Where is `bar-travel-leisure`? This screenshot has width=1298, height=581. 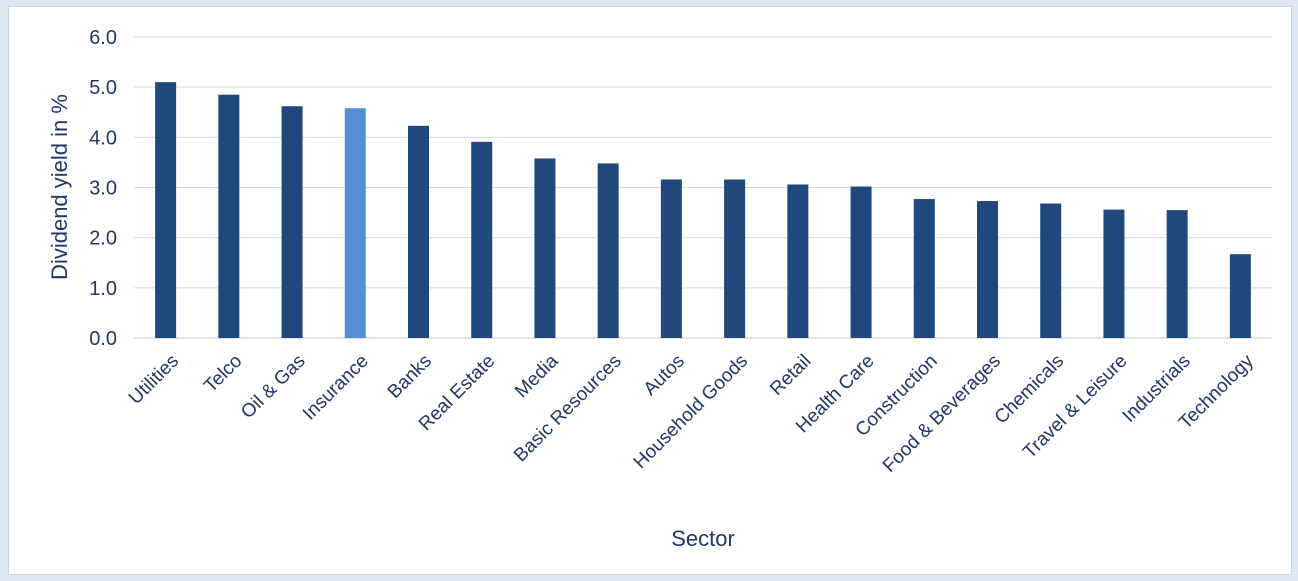 bar-travel-leisure is located at coordinates (1114, 273).